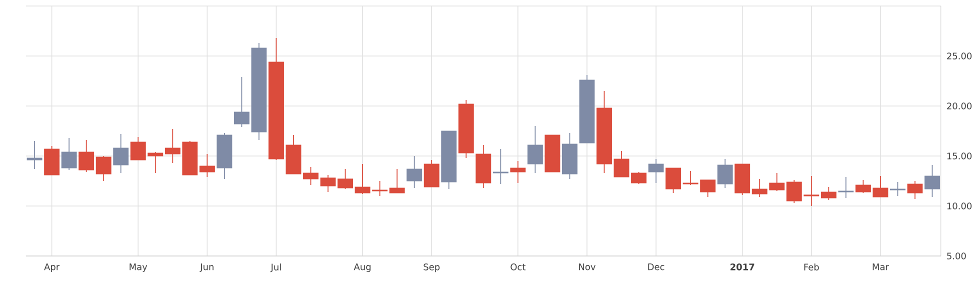 This screenshot has height=281, width=975. I want to click on y-tick-label: 5.00, so click(956, 256).